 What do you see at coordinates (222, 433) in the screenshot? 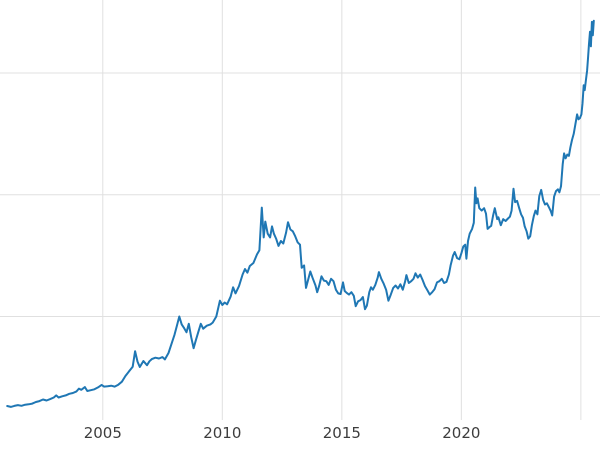
I see `x-tick-label: 2010` at bounding box center [222, 433].